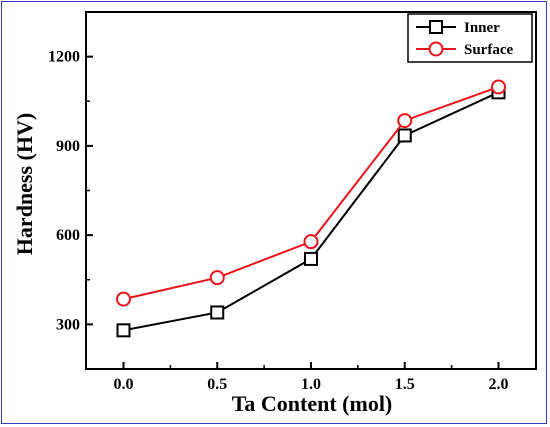  I want to click on legend-surface-label: Surface, so click(488, 50).